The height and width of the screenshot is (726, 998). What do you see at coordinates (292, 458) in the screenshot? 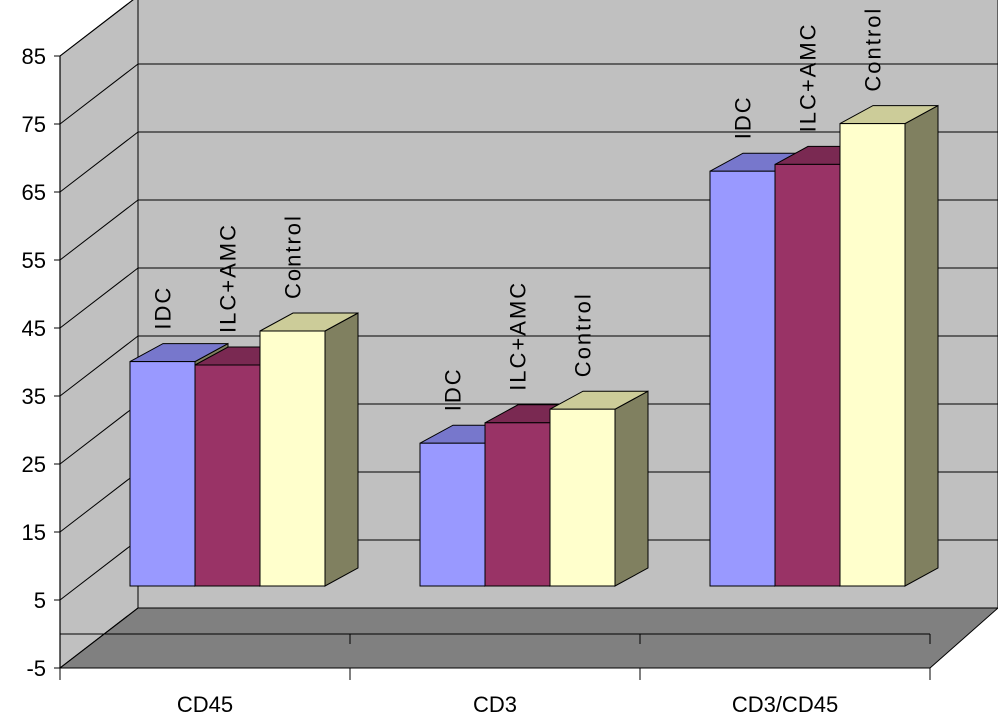
I see `bar-control-cd45` at bounding box center [292, 458].